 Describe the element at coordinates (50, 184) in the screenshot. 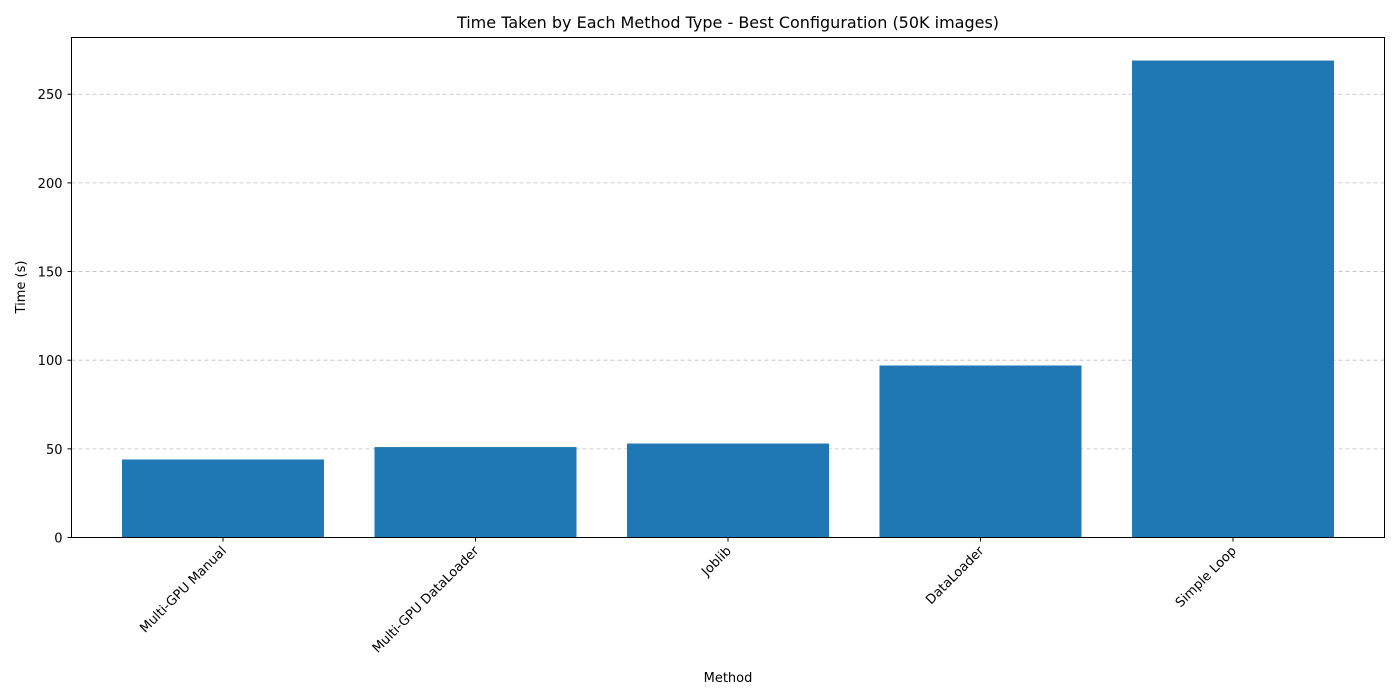

I see `y-tick-label: 200` at that location.